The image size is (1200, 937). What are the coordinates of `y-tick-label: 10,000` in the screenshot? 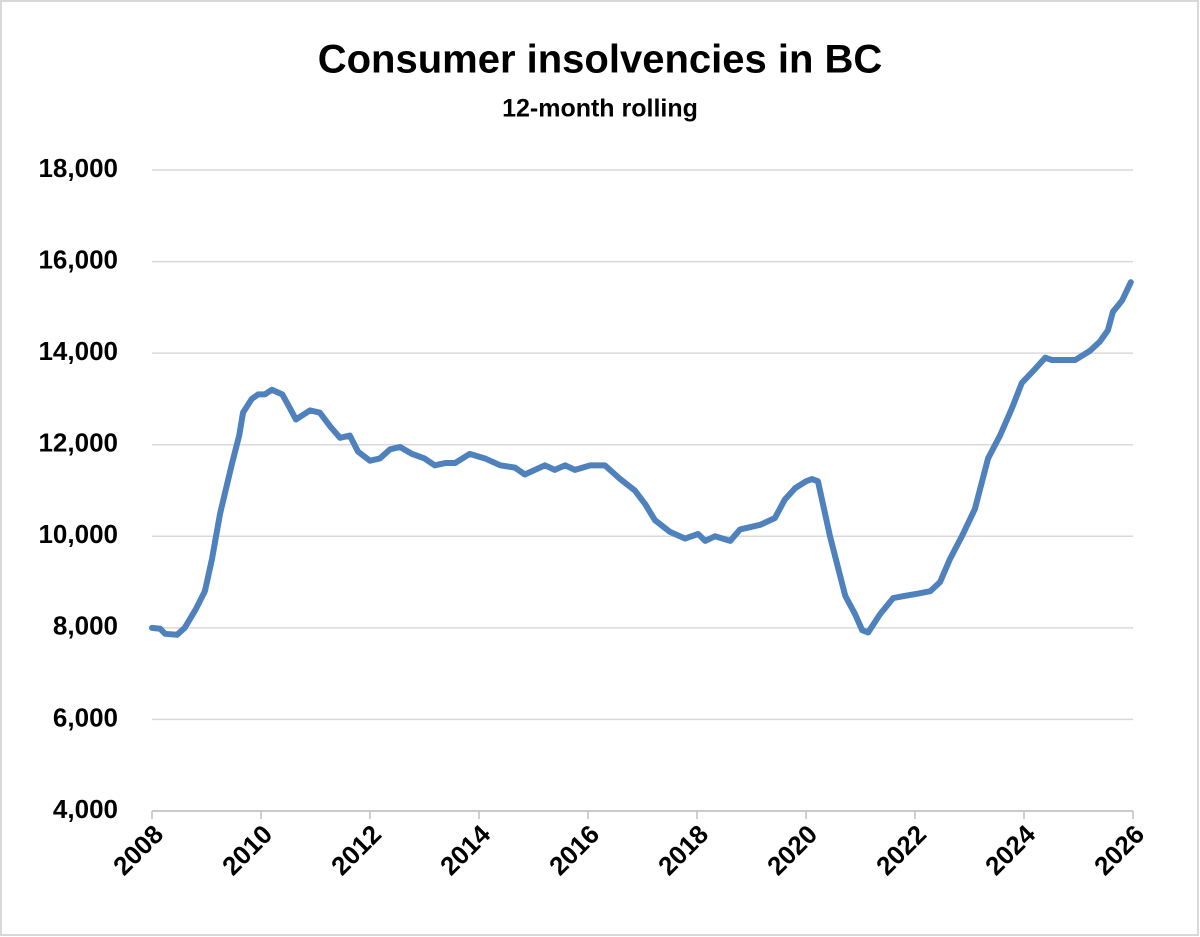 It's located at (78, 534).